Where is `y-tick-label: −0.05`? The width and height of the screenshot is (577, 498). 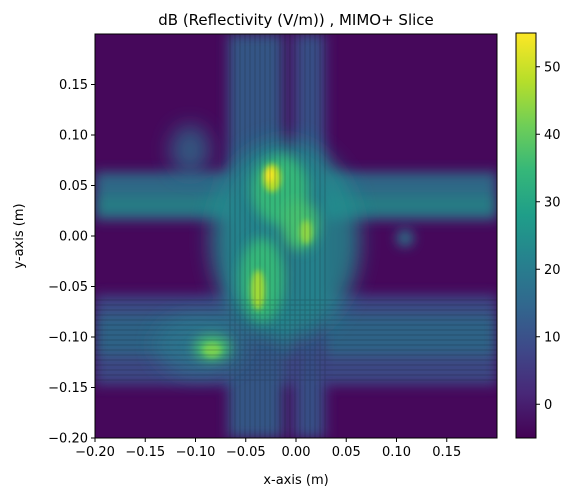
y-tick-label: −0.05 is located at coordinates (68, 287).